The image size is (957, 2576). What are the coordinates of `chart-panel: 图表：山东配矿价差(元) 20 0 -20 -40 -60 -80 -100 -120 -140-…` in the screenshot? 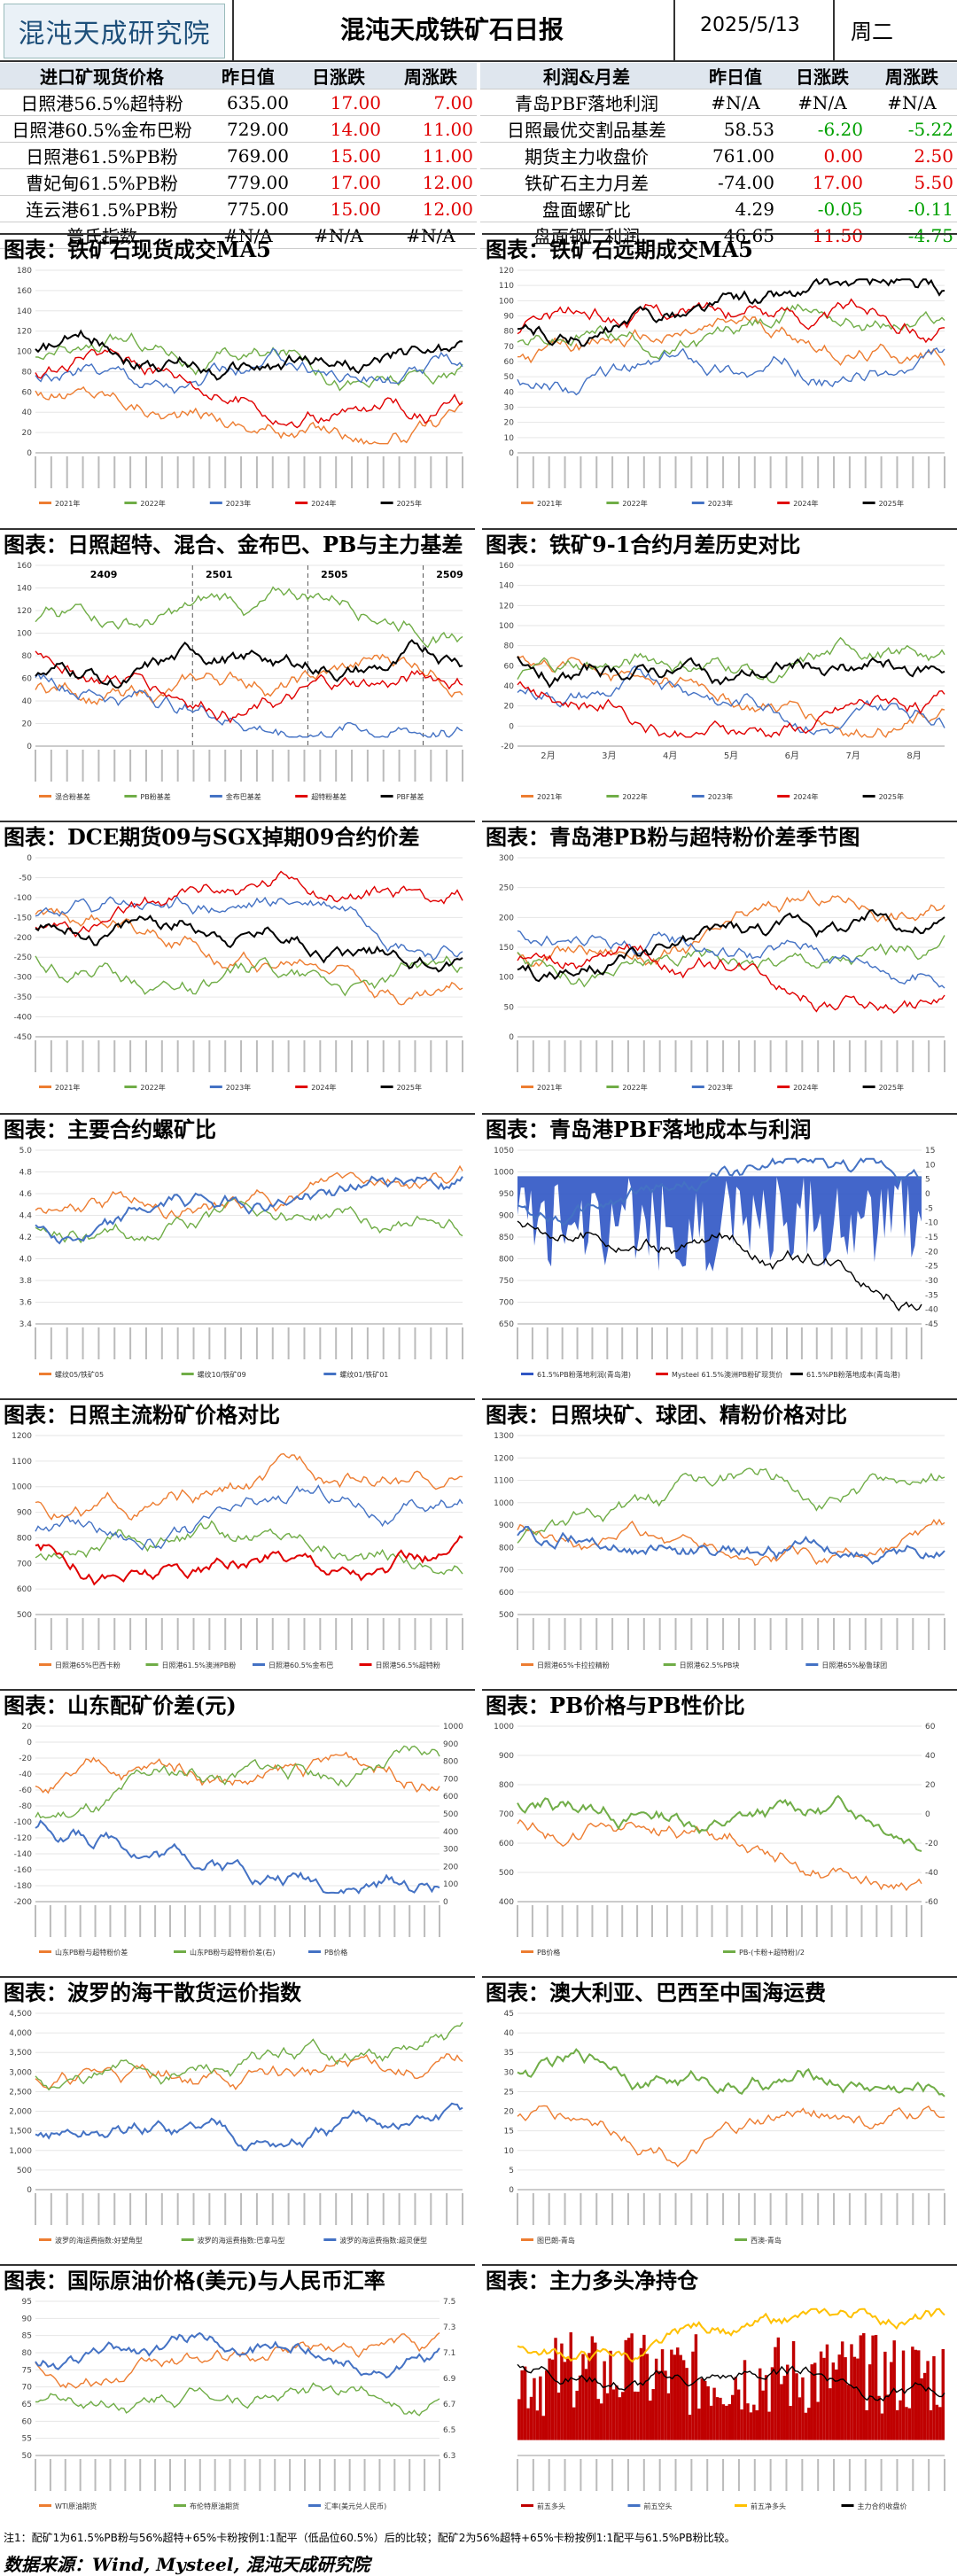 It's located at (237, 1831).